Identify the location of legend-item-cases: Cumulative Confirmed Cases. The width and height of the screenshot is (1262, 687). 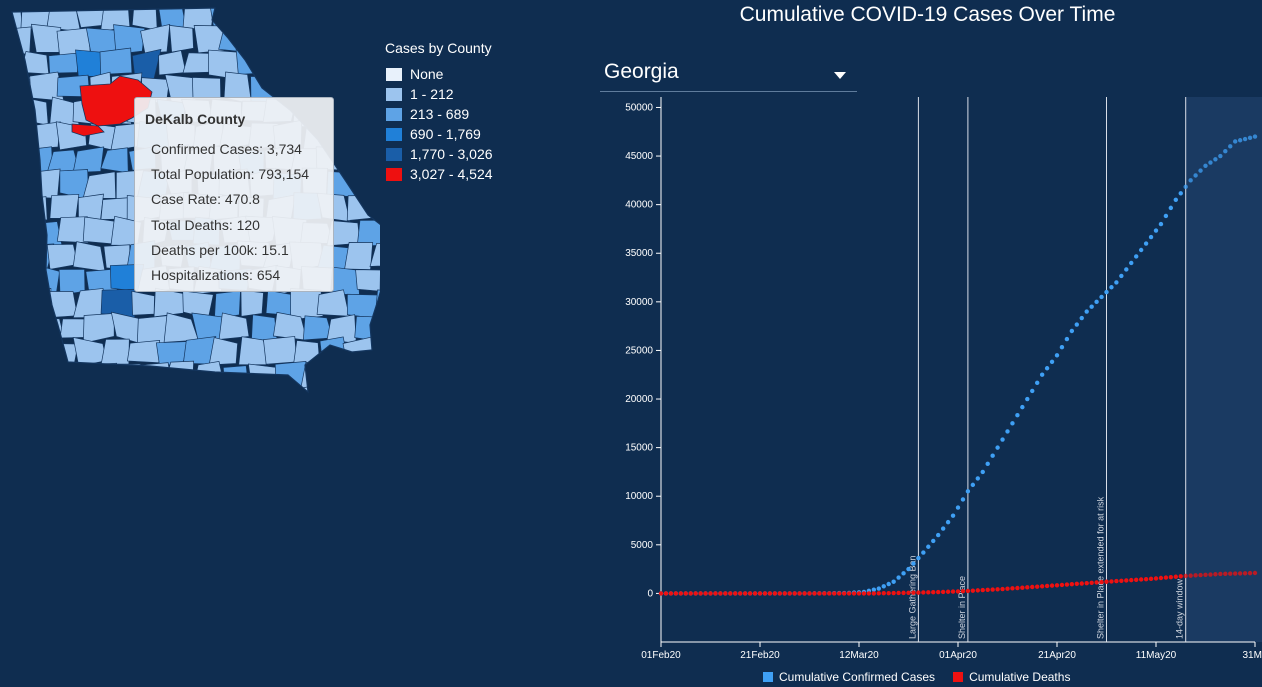
(849, 677).